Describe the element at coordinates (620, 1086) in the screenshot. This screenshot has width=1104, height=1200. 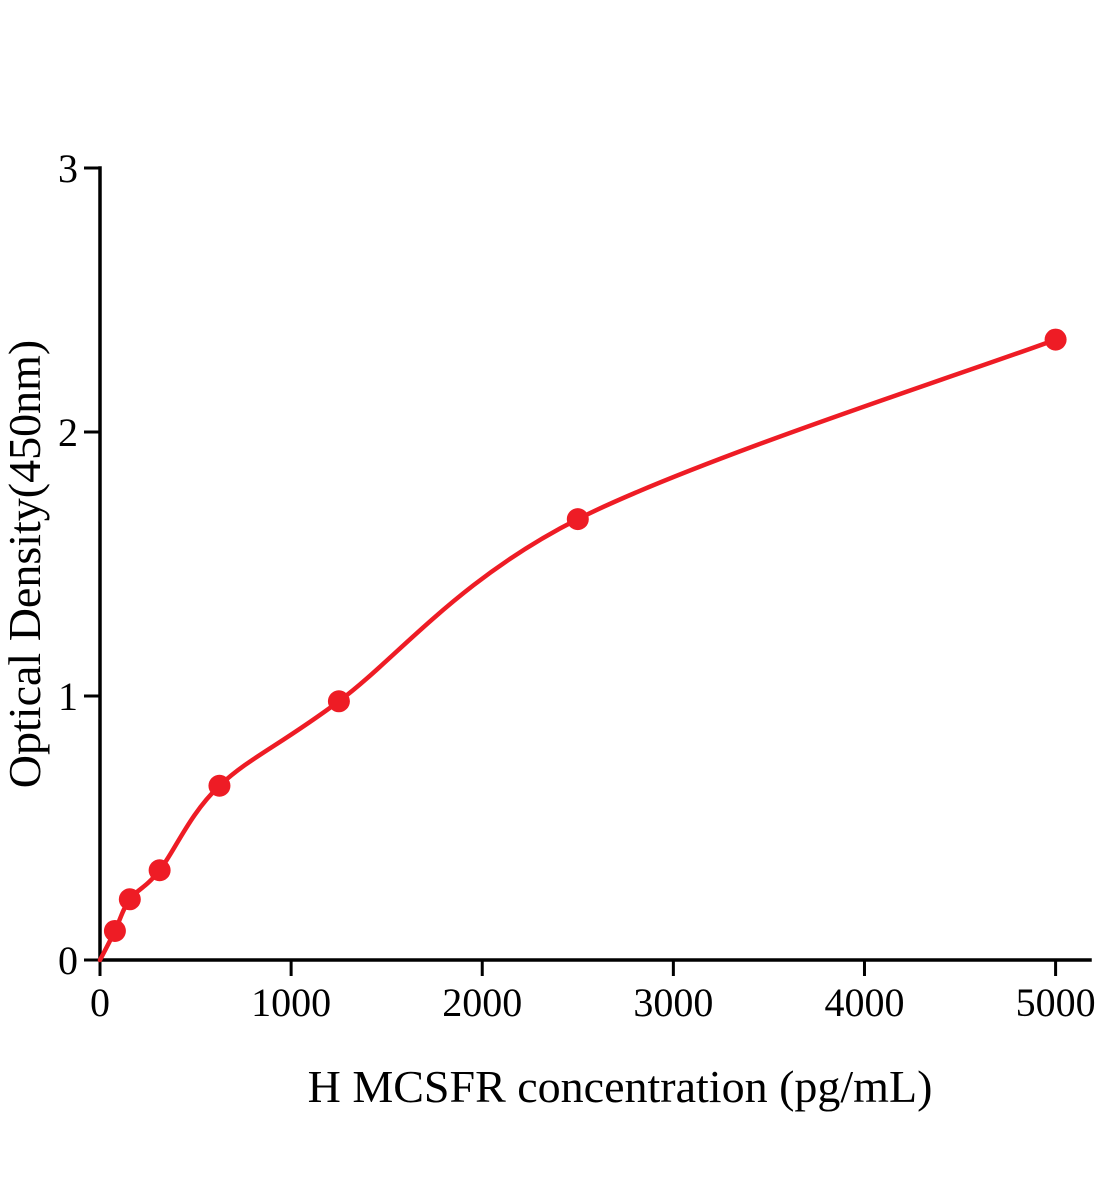
I see `x-axis-title: H MCSFR concentration (pg/mL)` at that location.